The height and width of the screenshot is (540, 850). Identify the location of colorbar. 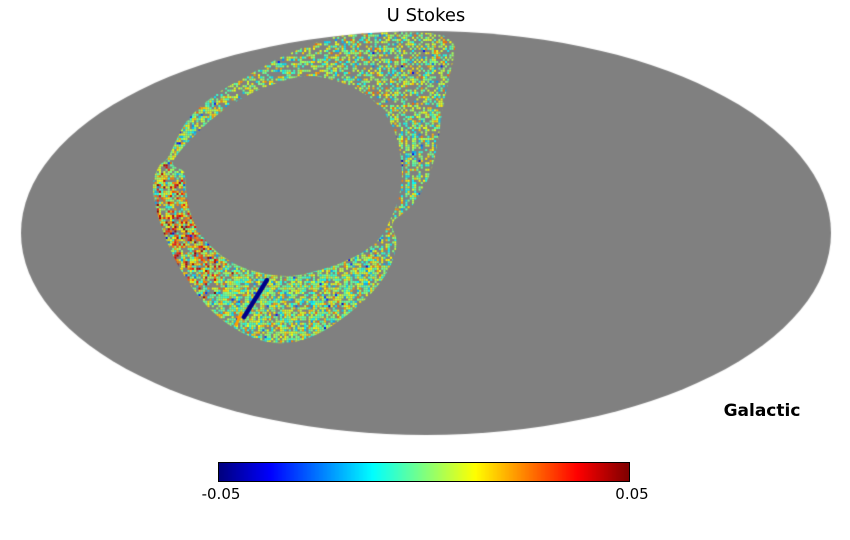
(424, 472).